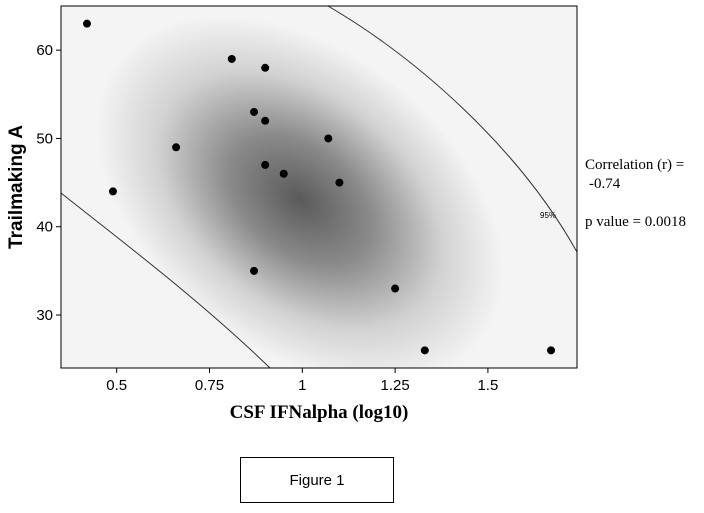 Image resolution: width=704 pixels, height=513 pixels. I want to click on figure-caption: Figure 1, so click(317, 480).